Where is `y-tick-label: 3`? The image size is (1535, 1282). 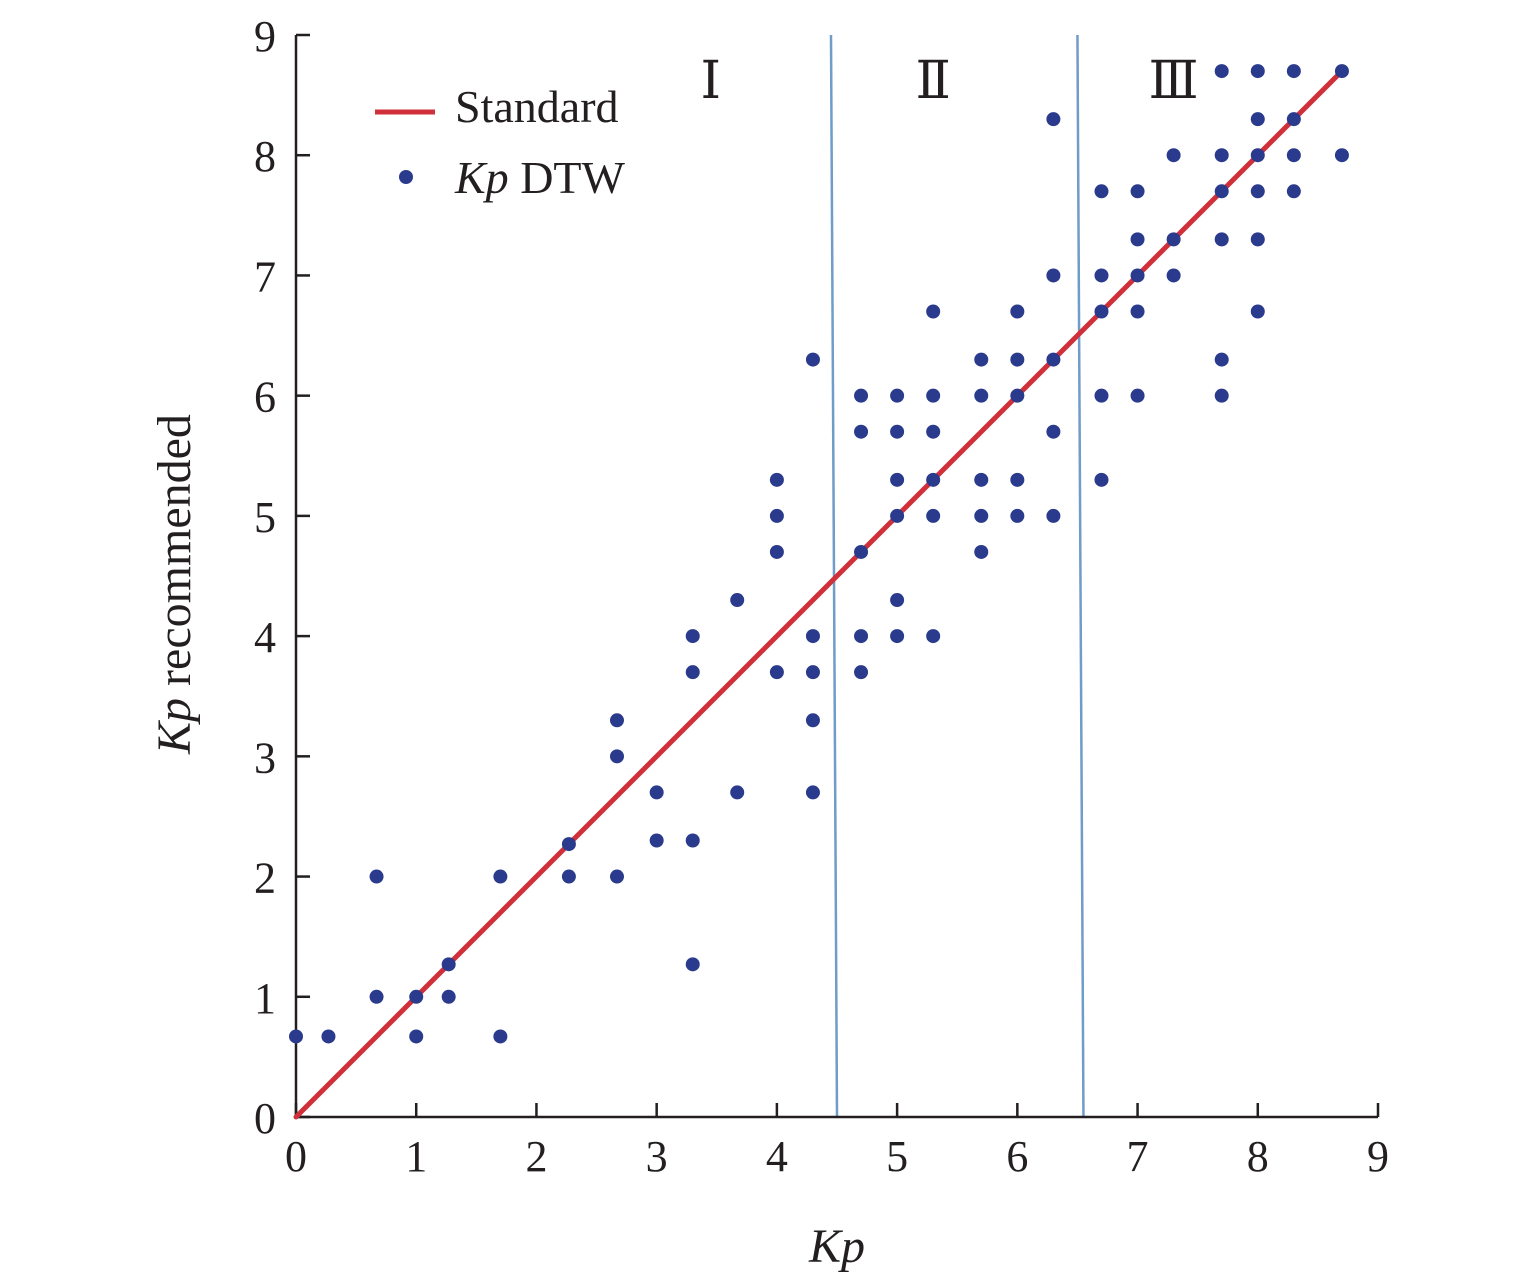 y-tick-label: 3 is located at coordinates (265, 757).